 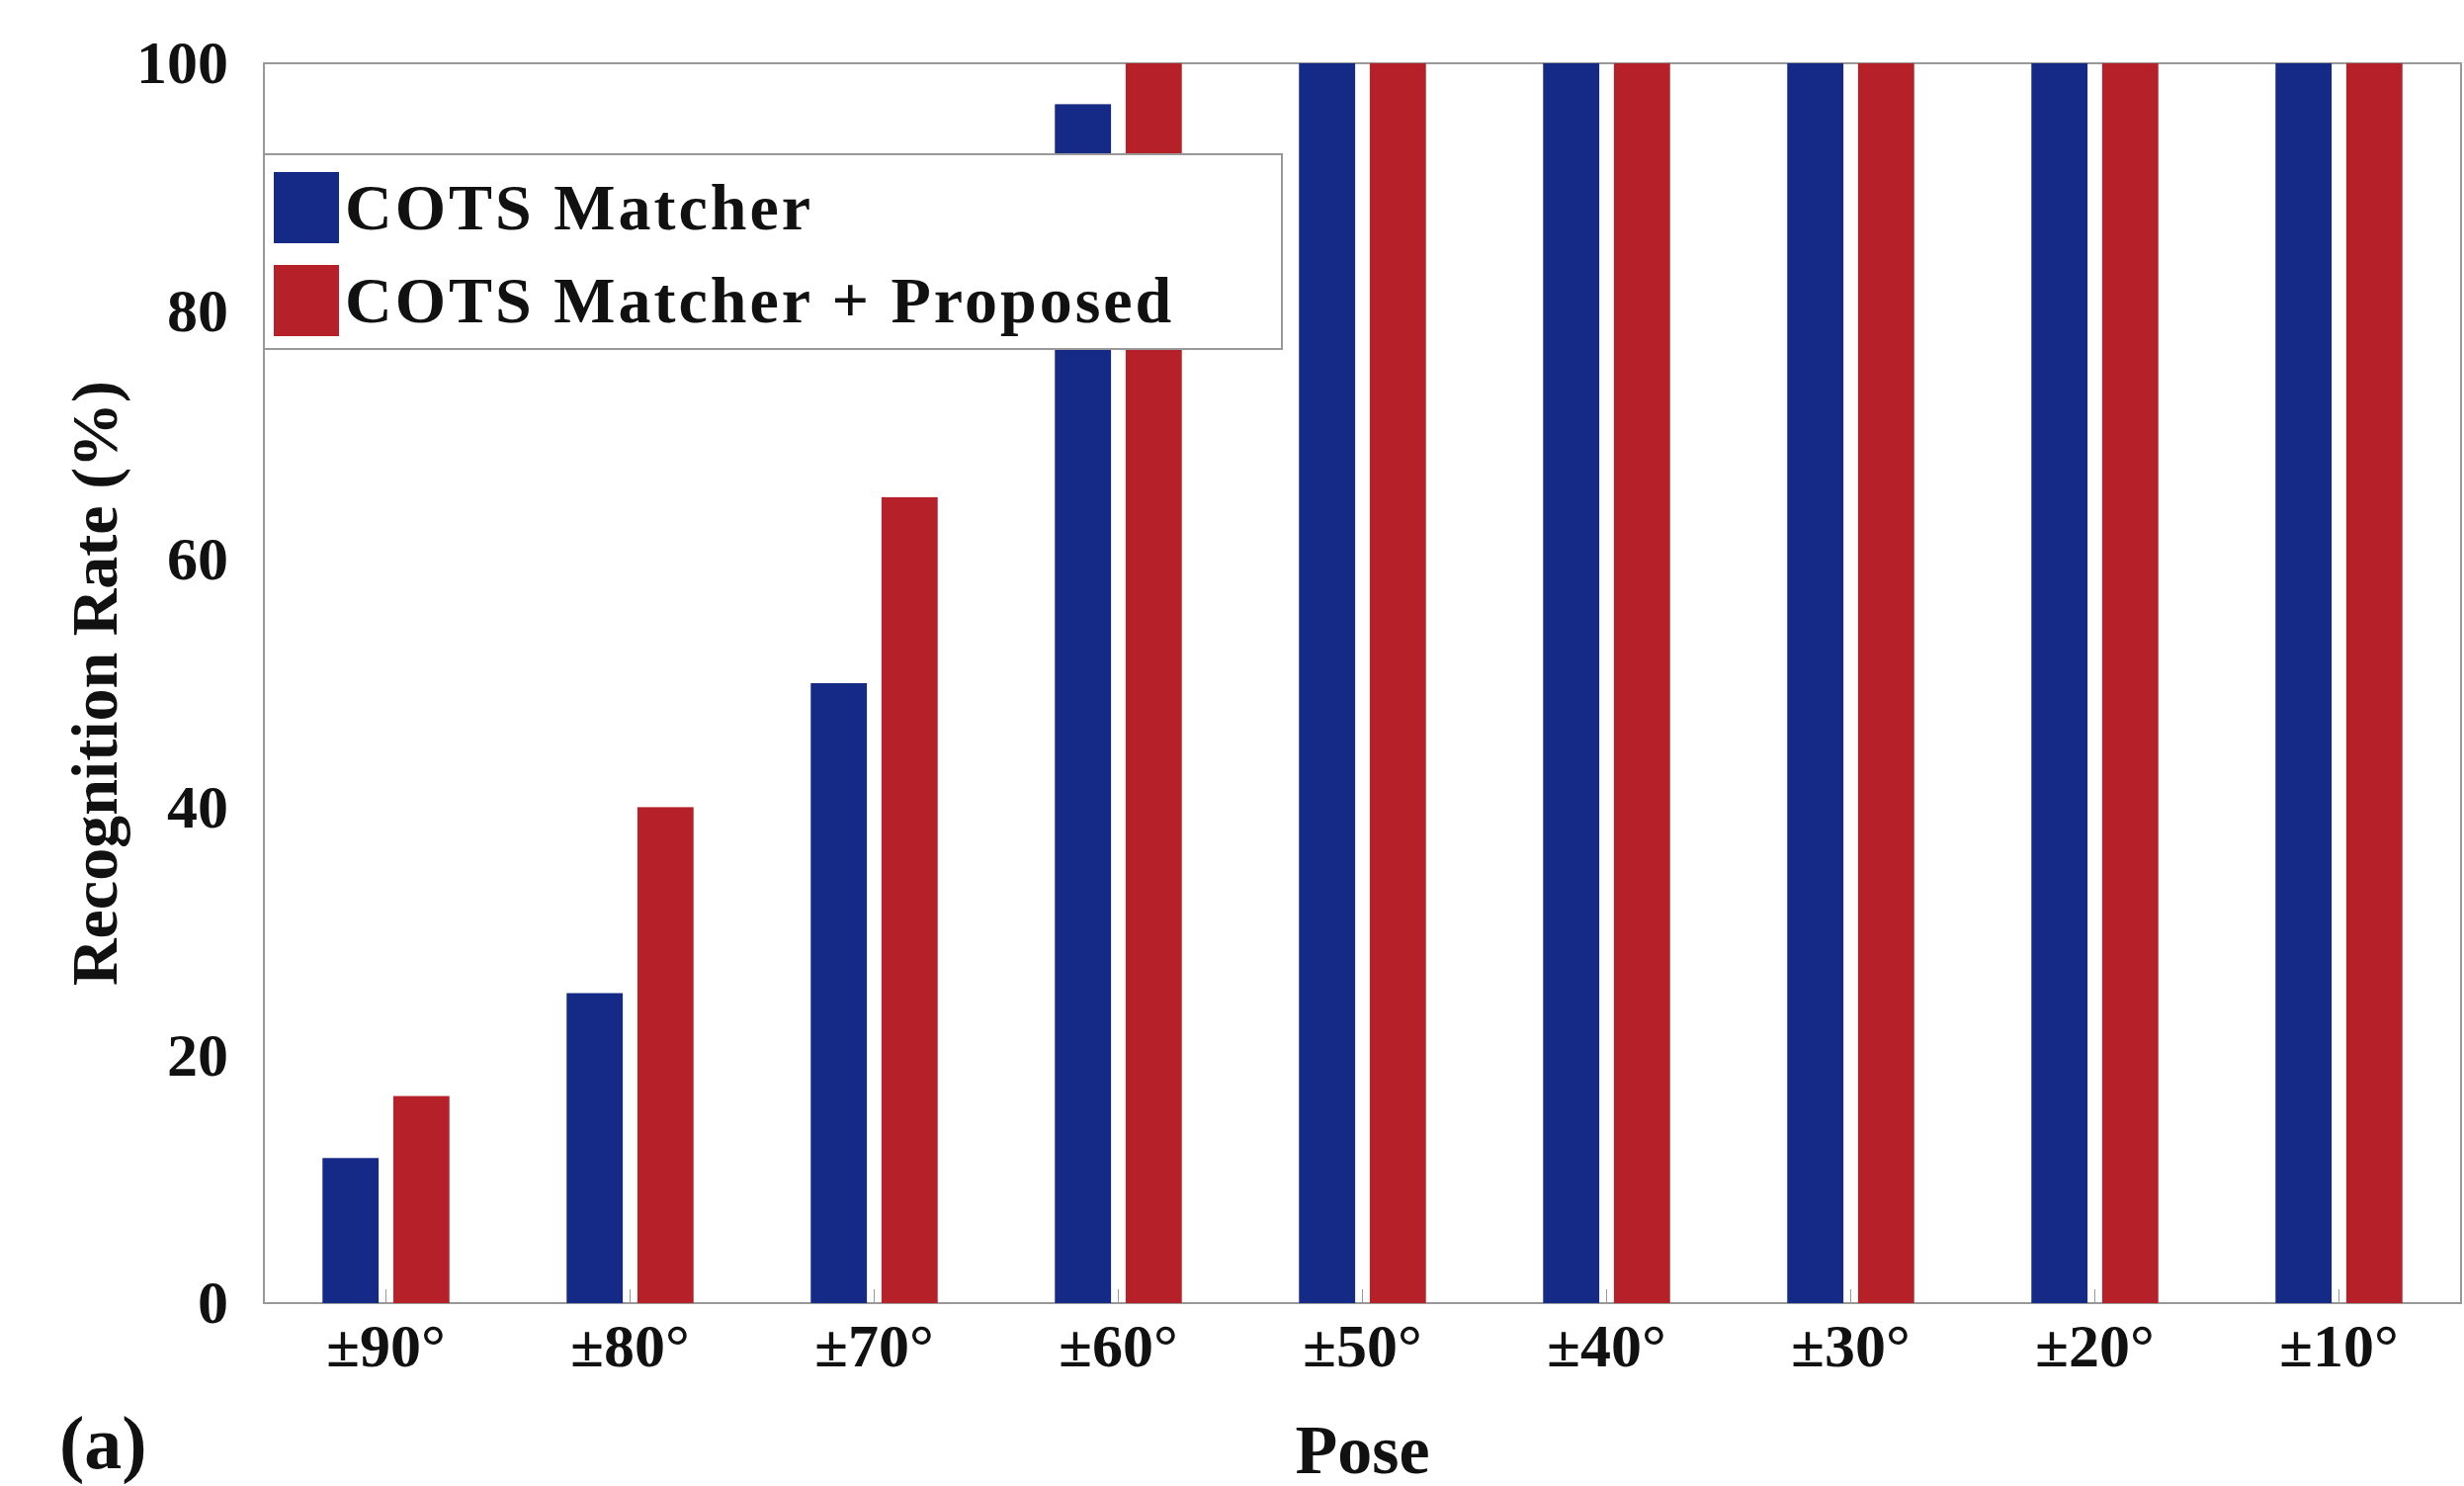 I want to click on legend-label: COTS Matcher + Proposed, so click(x=760, y=300).